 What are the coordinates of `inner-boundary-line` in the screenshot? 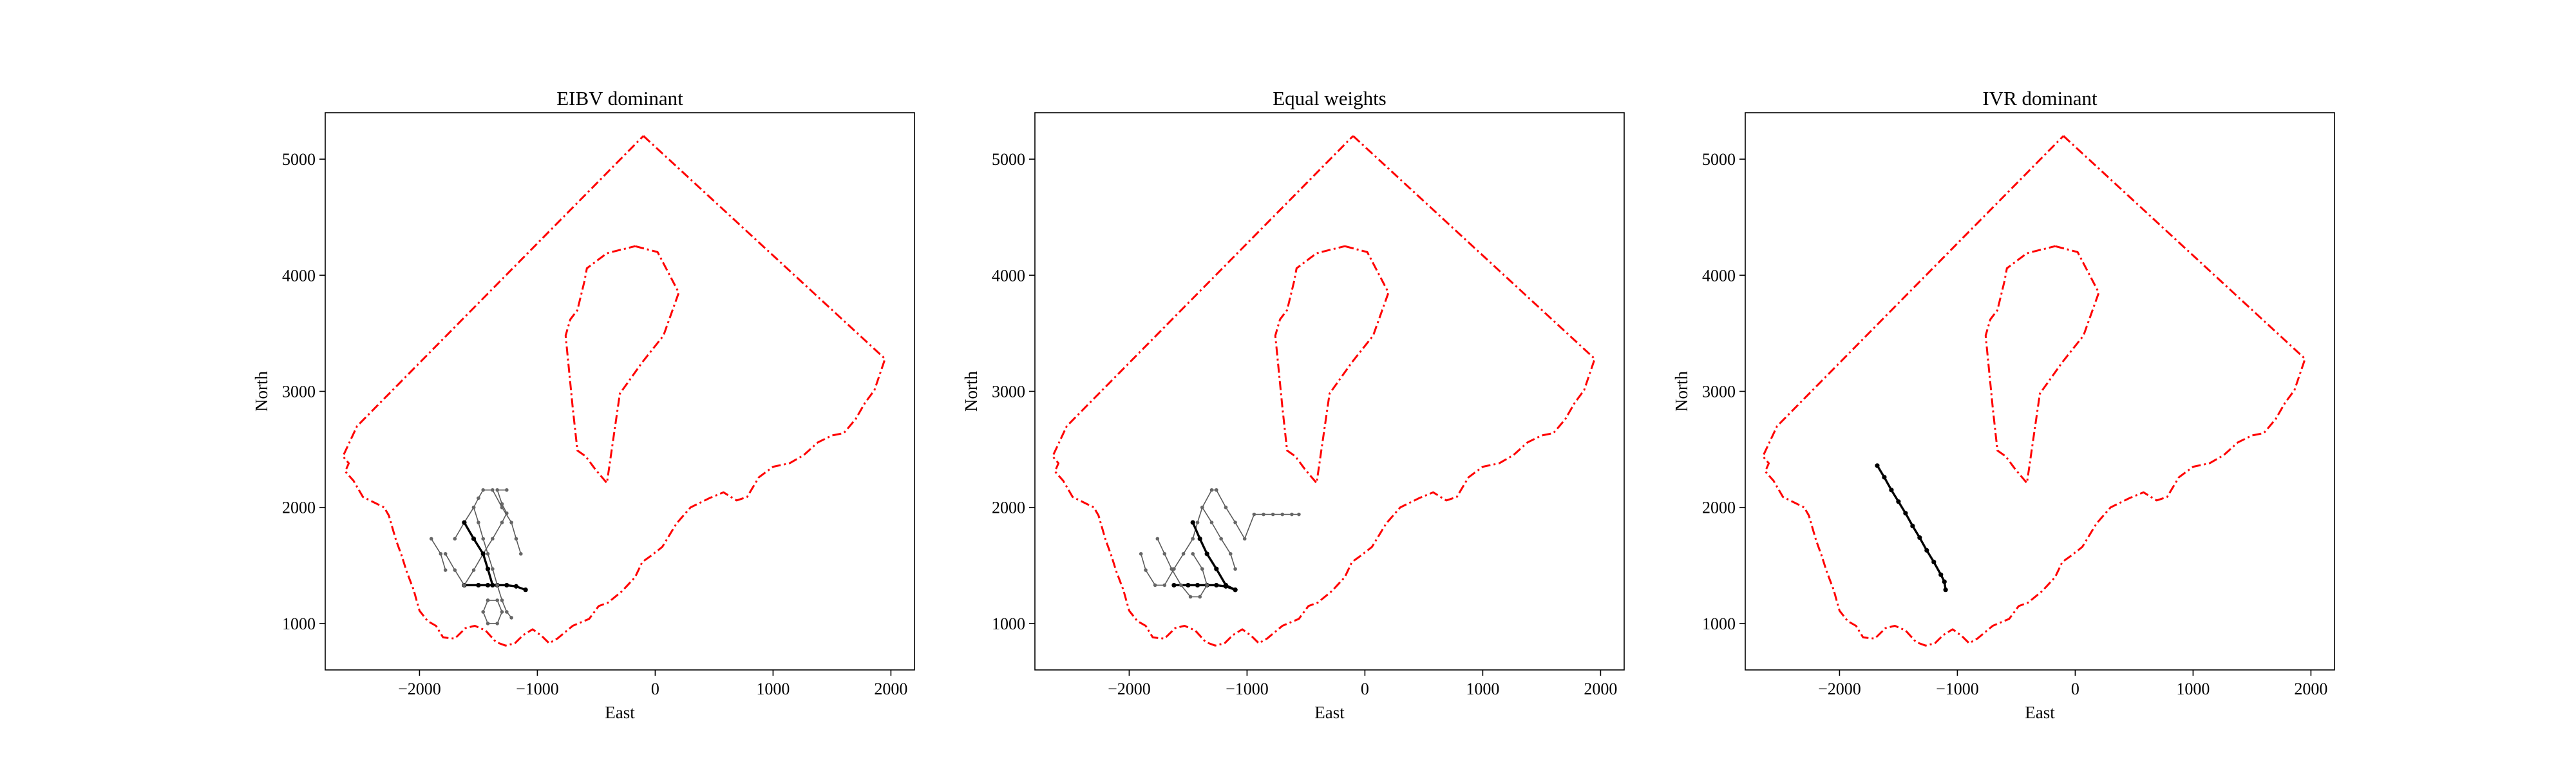 It's located at (622, 364).